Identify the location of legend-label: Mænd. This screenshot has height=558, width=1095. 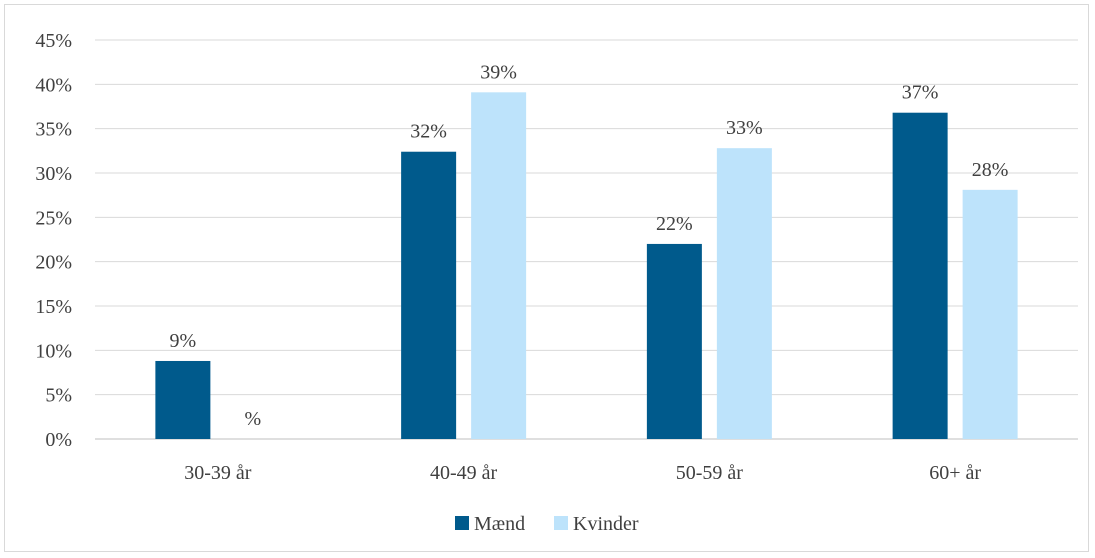
(499, 524).